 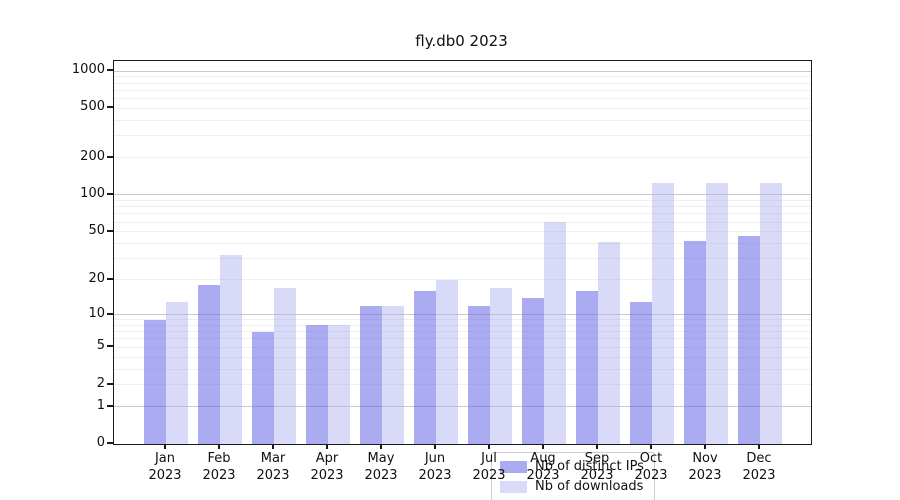 I want to click on bar-distinct-ips-aug, so click(x=533, y=370).